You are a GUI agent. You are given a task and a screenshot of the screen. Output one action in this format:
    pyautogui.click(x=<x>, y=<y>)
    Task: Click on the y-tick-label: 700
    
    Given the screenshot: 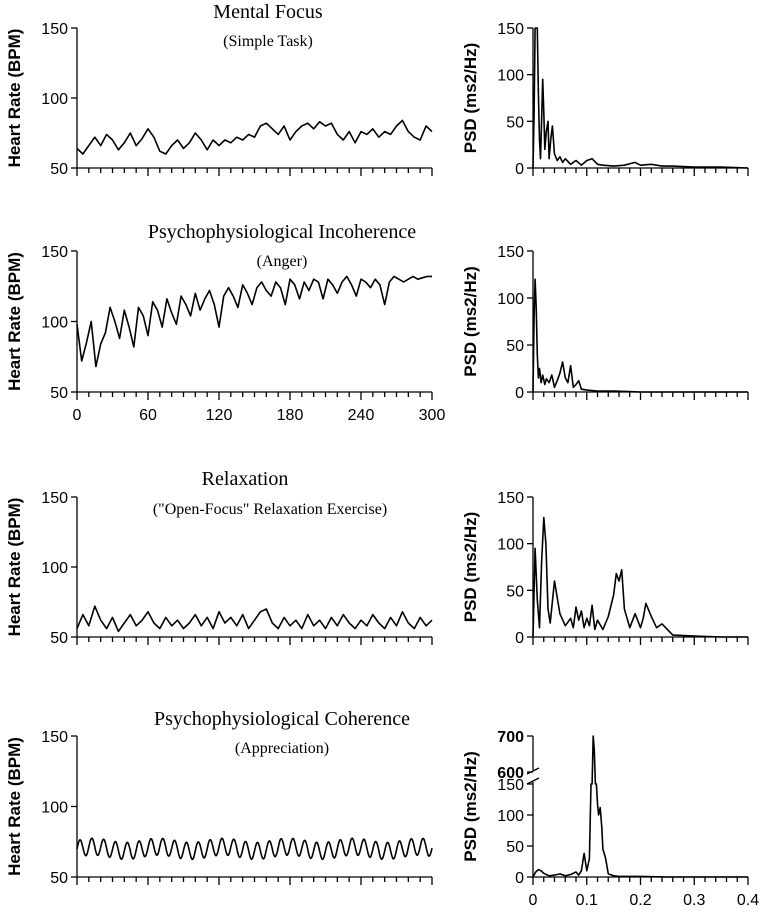 What is the action you would take?
    pyautogui.click(x=510, y=737)
    